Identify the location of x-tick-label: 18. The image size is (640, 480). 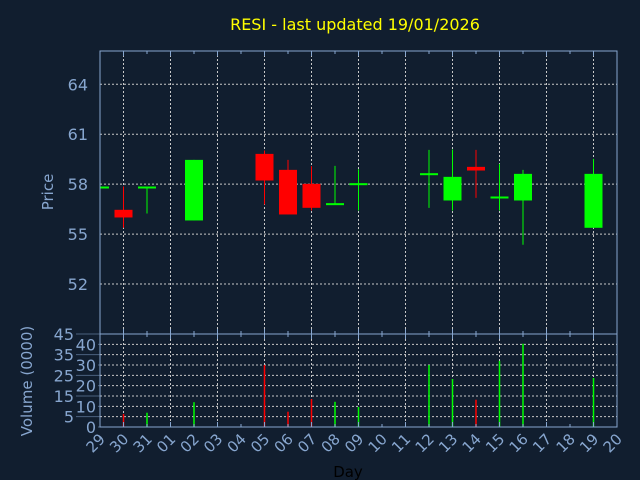
(566, 443).